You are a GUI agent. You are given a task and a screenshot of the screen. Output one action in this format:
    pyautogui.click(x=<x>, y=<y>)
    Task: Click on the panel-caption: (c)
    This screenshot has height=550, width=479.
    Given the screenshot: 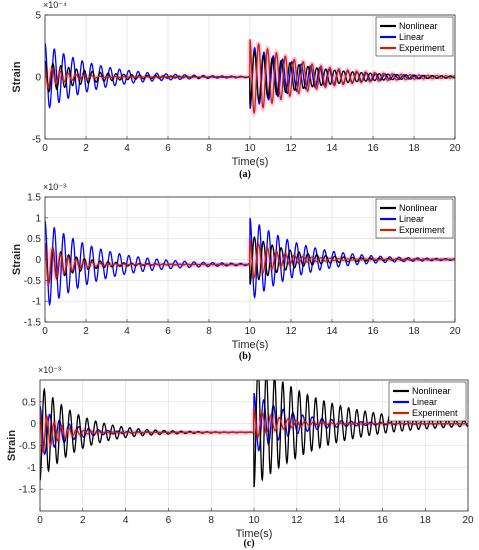 What is the action you would take?
    pyautogui.click(x=248, y=543)
    